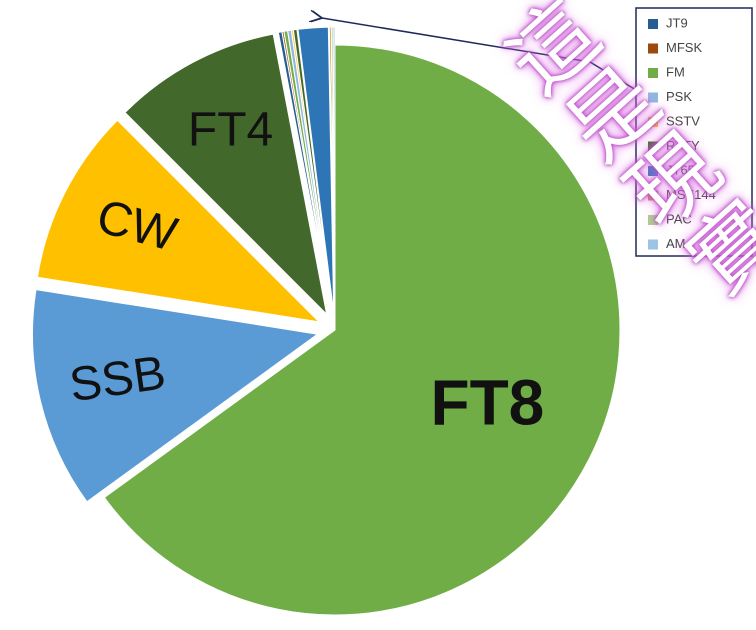 Image resolution: width=756 pixels, height=630 pixels. What do you see at coordinates (679, 218) in the screenshot?
I see `legend-label: PAC` at bounding box center [679, 218].